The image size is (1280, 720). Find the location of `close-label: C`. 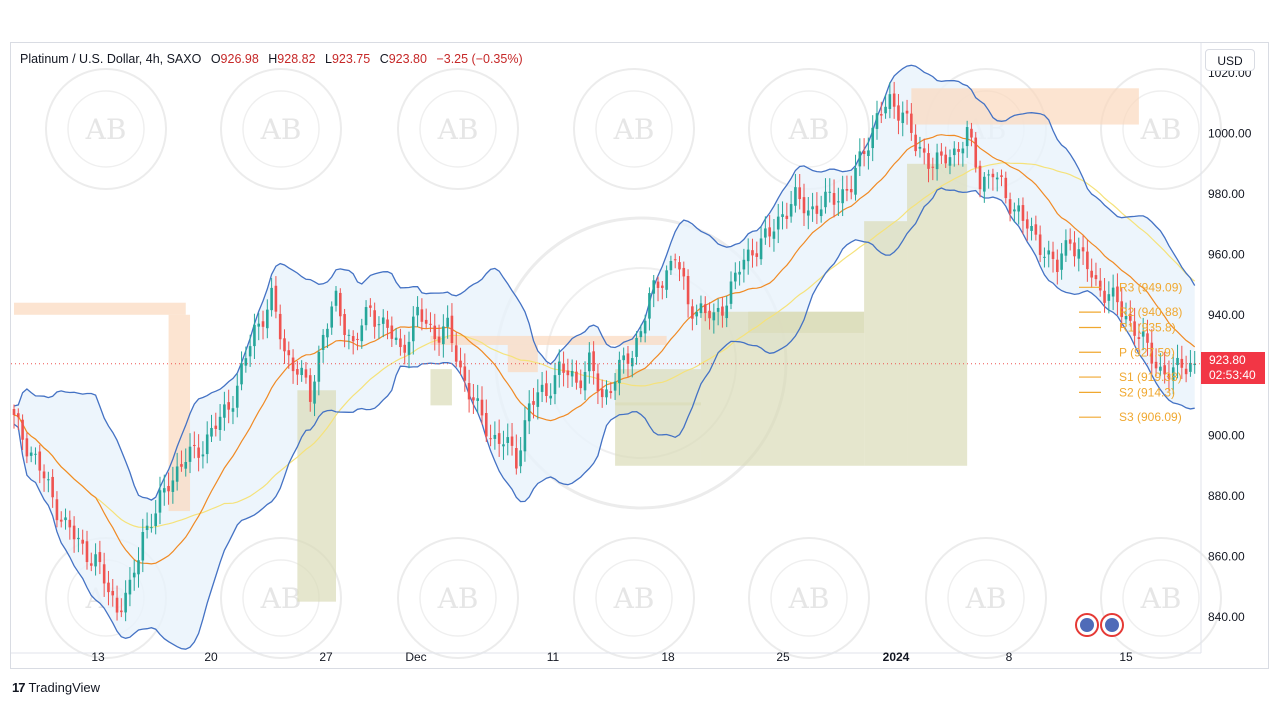

close-label: C is located at coordinates (384, 59).